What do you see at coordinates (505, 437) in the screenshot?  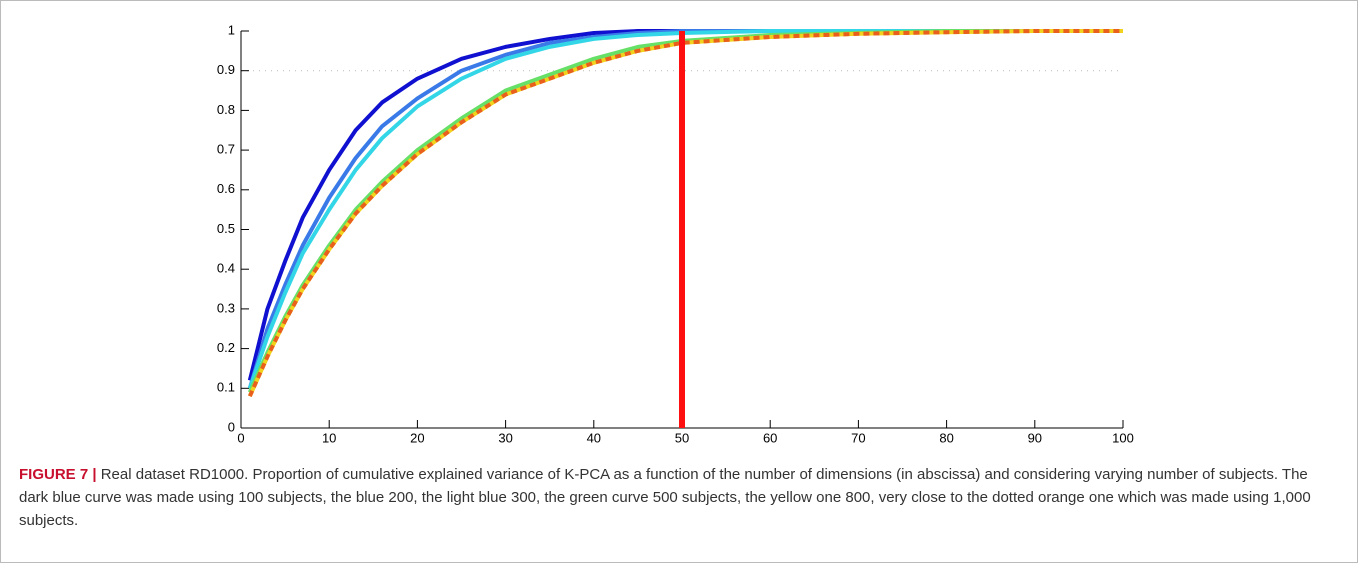 I see `x-tick-label: 30` at bounding box center [505, 437].